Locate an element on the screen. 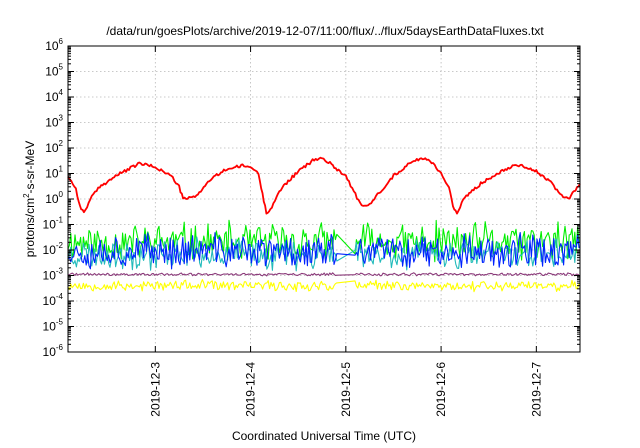 This screenshot has height=448, width=640. y-tick-exponent: -2 is located at coordinates (60, 245).